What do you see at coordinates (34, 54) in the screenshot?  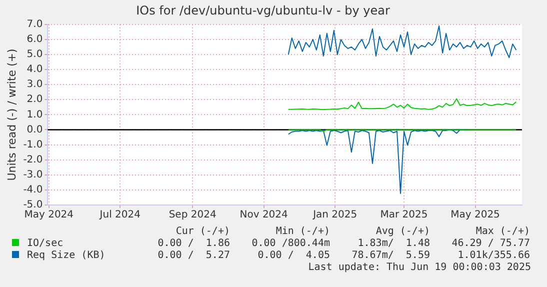 I see `y-tick-label: 5.0` at bounding box center [34, 54].